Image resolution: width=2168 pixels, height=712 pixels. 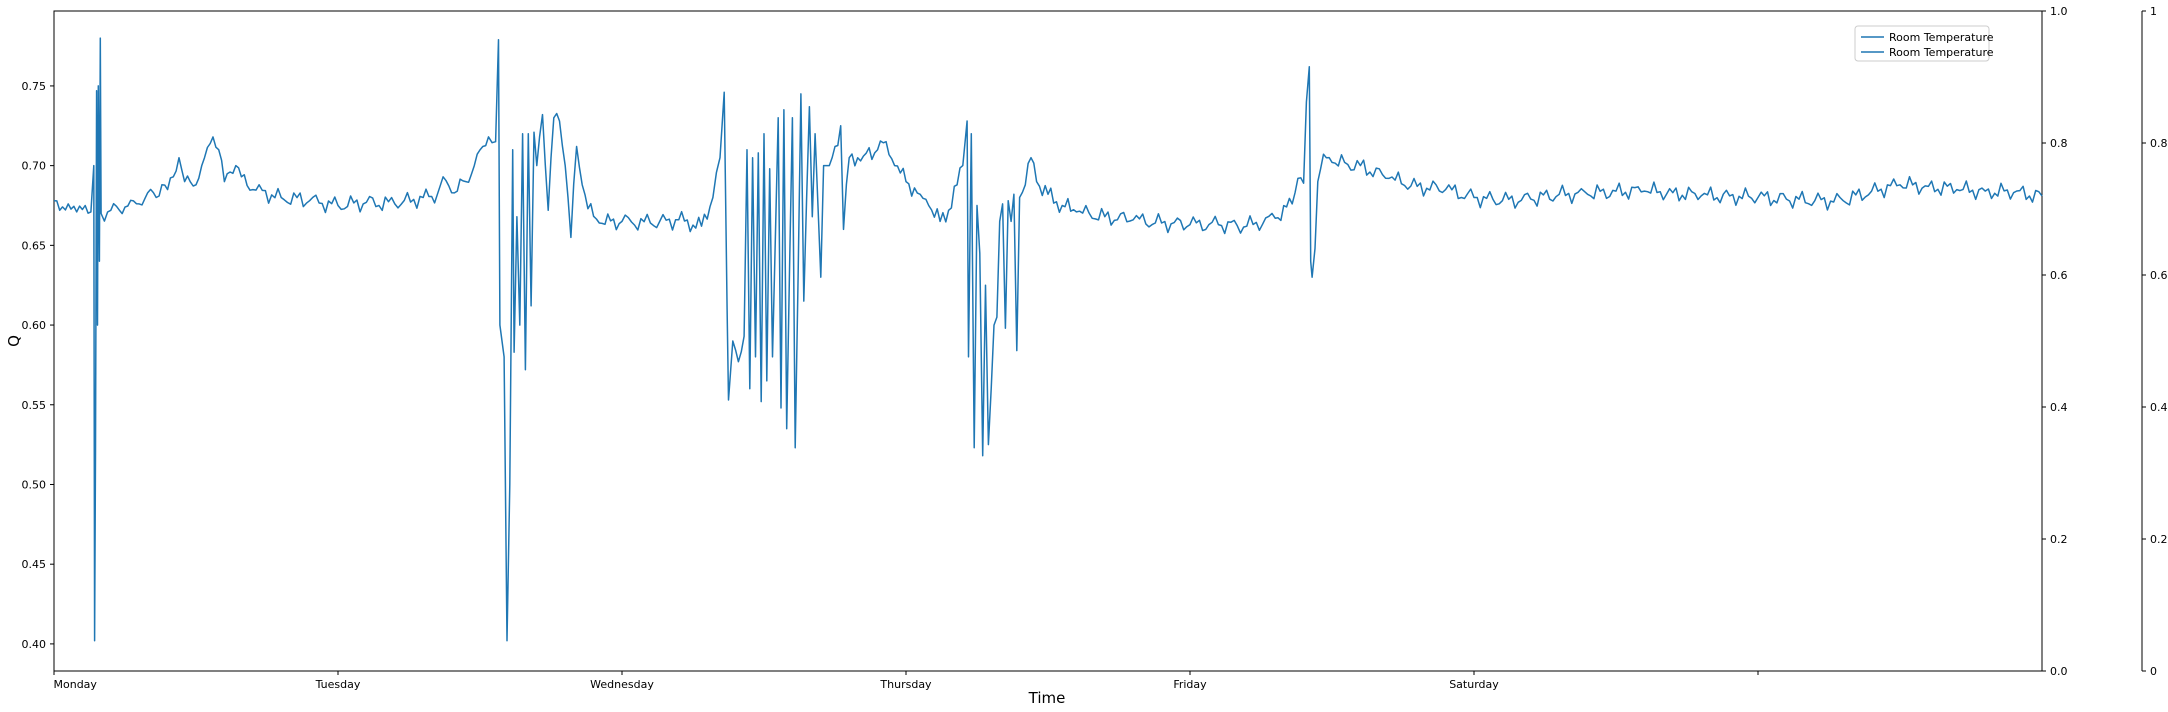 I want to click on x-axis-label: Time, so click(x=1047, y=698).